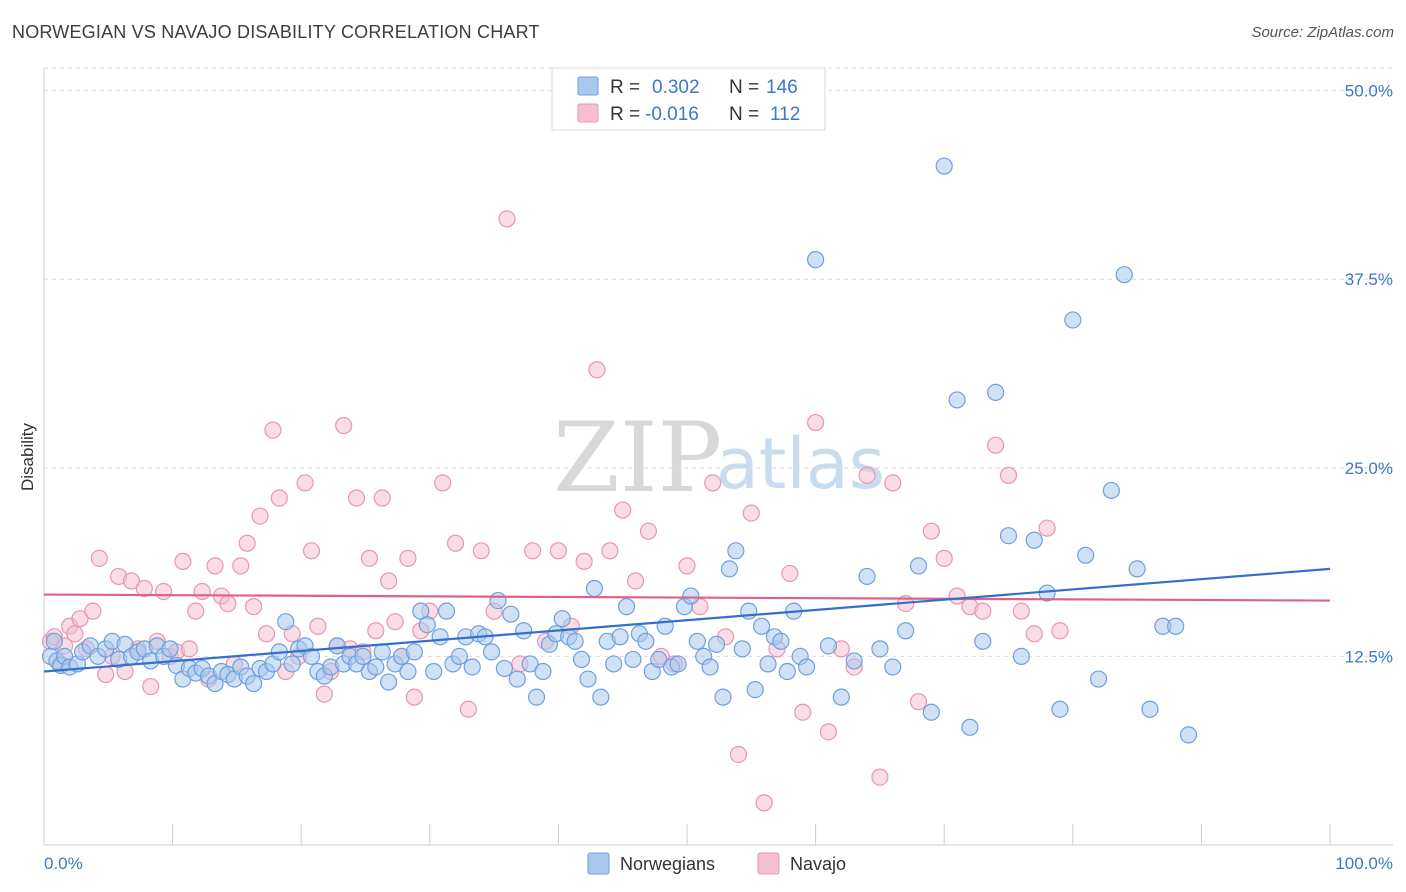 Image resolution: width=1406 pixels, height=892 pixels. What do you see at coordinates (676, 87) in the screenshot?
I see `stats-r-value-norwegians: 0.302` at bounding box center [676, 87].